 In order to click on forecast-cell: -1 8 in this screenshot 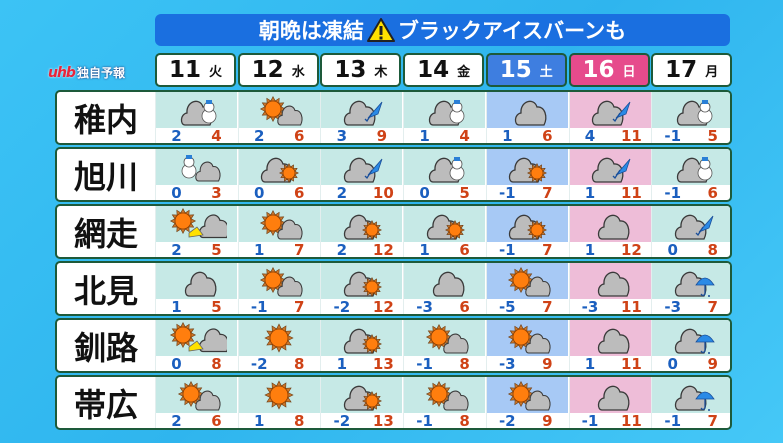, I will do `click(444, 346)`.